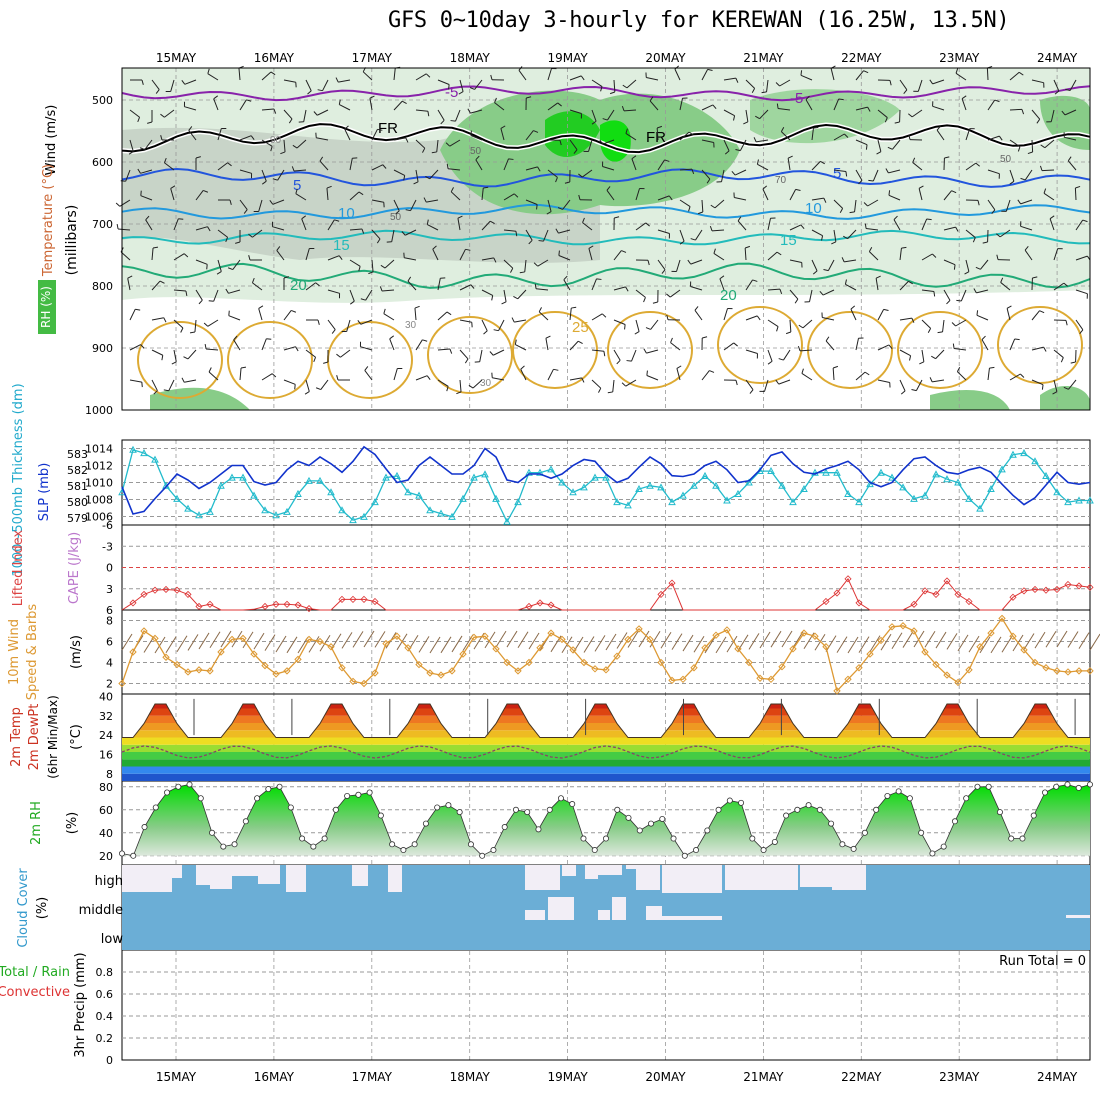 Image resolution: width=1100 pixels, height=1100 pixels. Describe the element at coordinates (837, 593) in the screenshot. I see `lifted-index-point` at that location.